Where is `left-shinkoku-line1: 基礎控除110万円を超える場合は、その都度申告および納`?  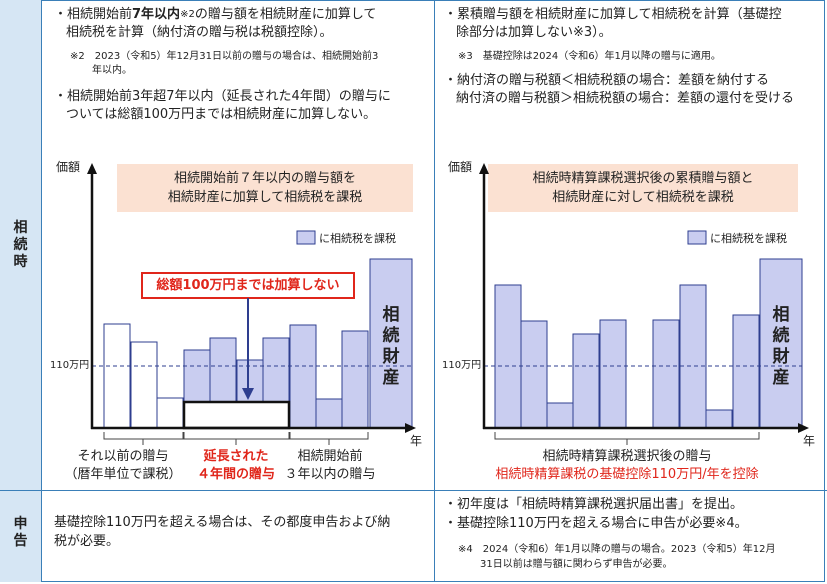 left-shinkoku-line1: 基礎控除110万円を超える場合は、その都度申告および納 is located at coordinates (222, 522).